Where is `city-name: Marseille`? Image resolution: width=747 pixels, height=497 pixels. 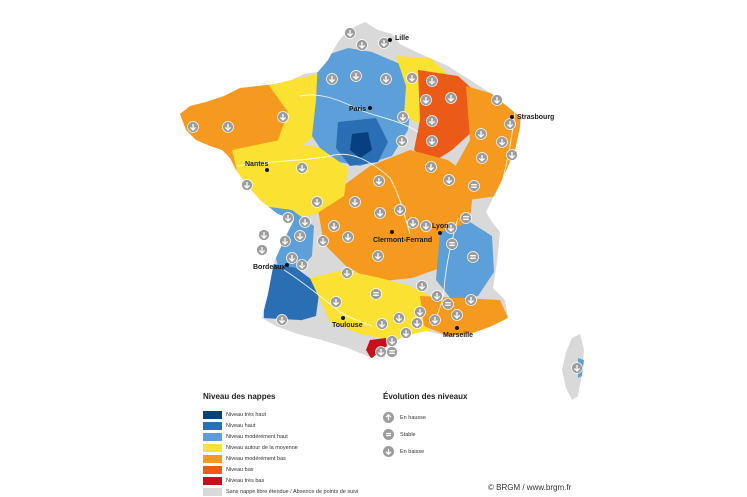 city-name: Marseille is located at coordinates (458, 335).